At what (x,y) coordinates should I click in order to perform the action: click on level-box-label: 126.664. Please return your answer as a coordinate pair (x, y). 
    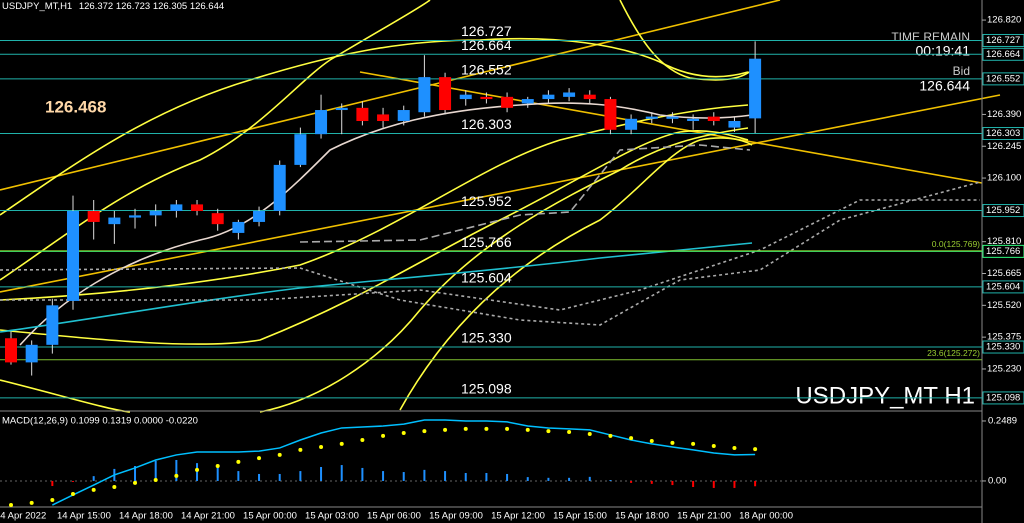
    Looking at the image, I should click on (1003, 54).